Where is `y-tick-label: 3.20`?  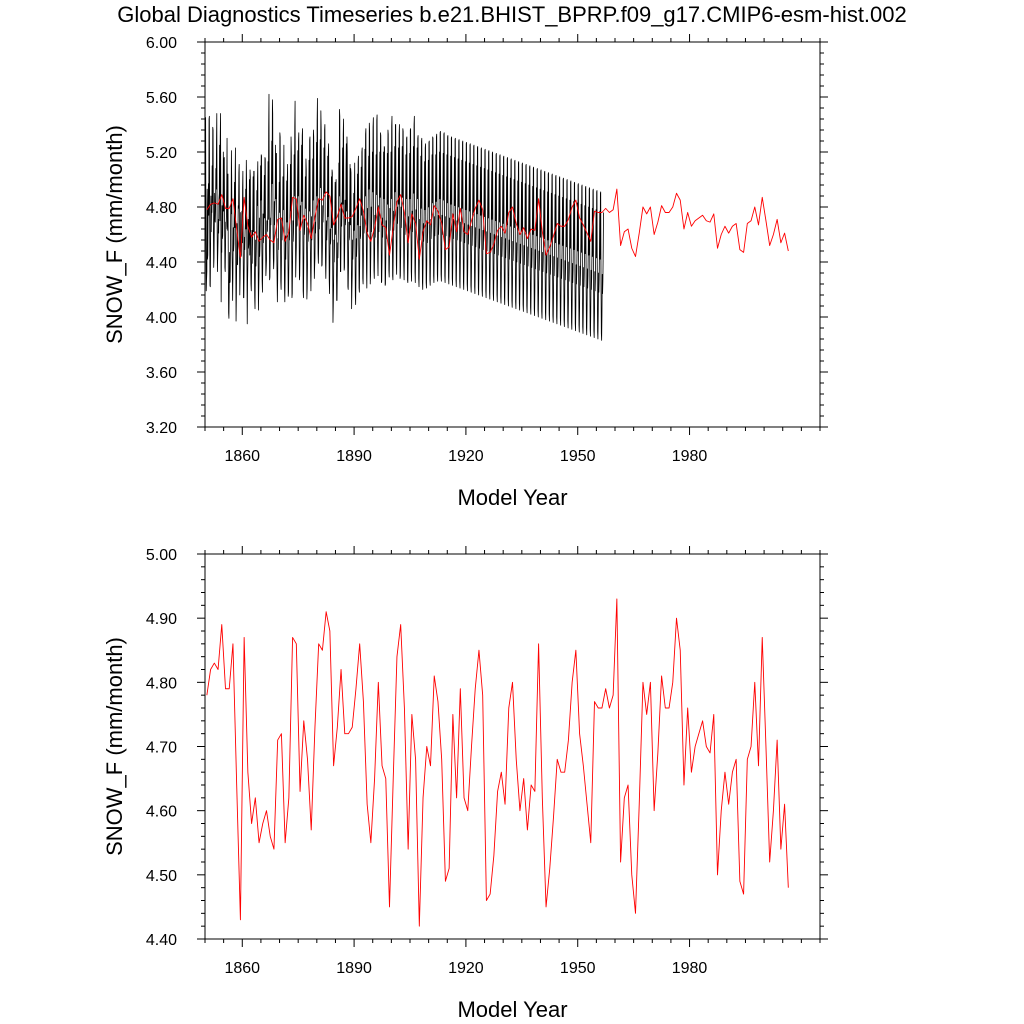
y-tick-label: 3.20 is located at coordinates (161, 428).